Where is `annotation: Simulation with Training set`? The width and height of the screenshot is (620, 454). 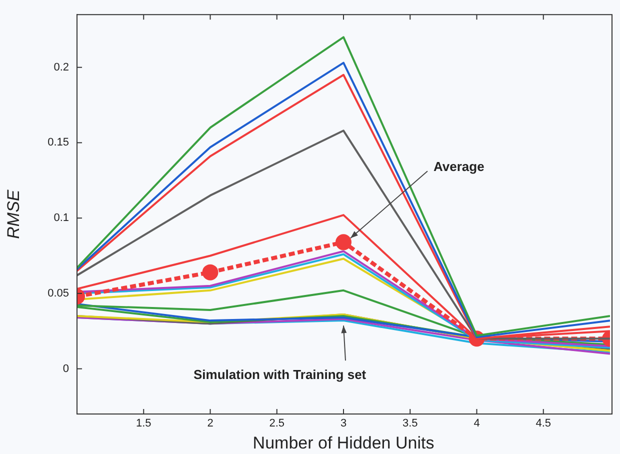 annotation: Simulation with Training set is located at coordinates (280, 374).